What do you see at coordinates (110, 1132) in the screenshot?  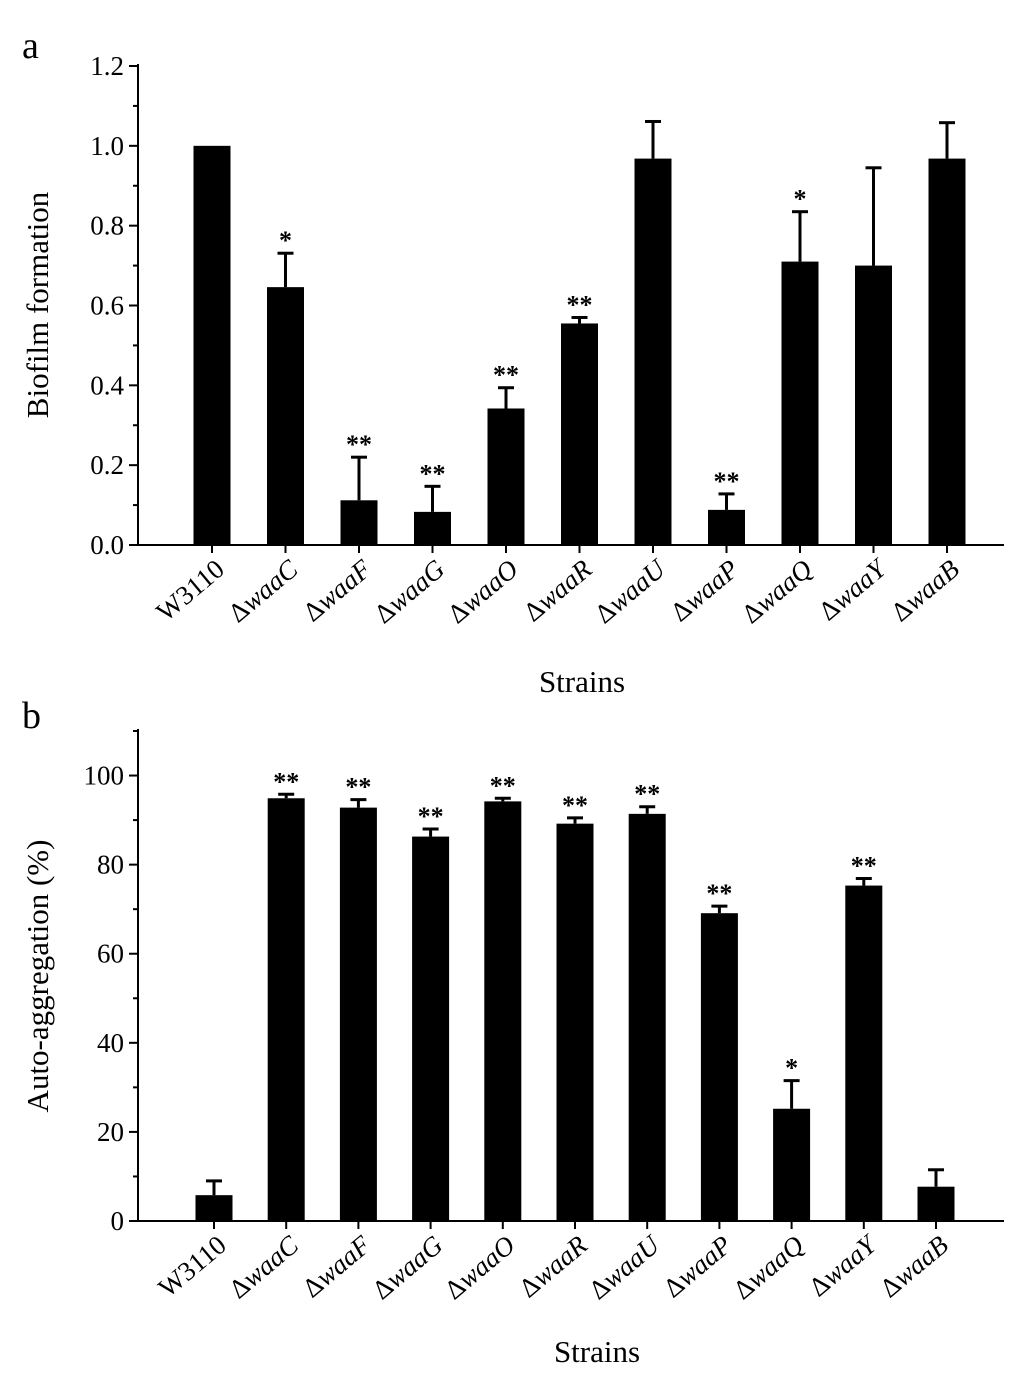 I see `y-tick-label: 20` at bounding box center [110, 1132].